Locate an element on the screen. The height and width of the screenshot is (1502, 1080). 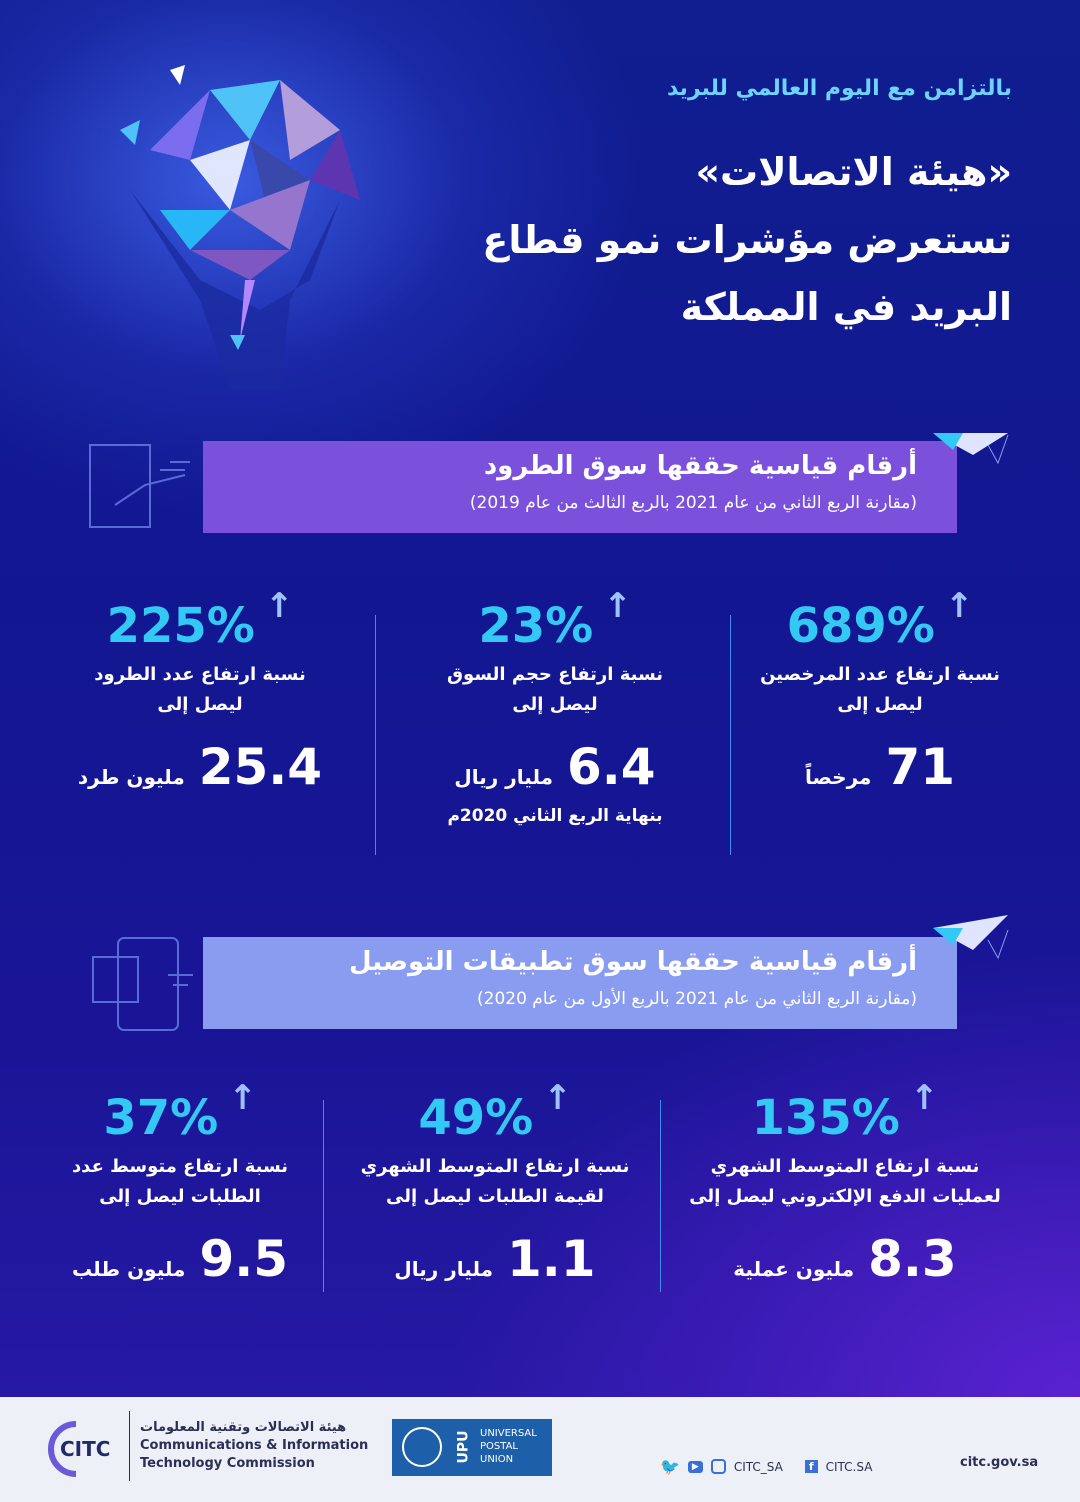
stat-value: 1.1 is located at coordinates (551, 1259).